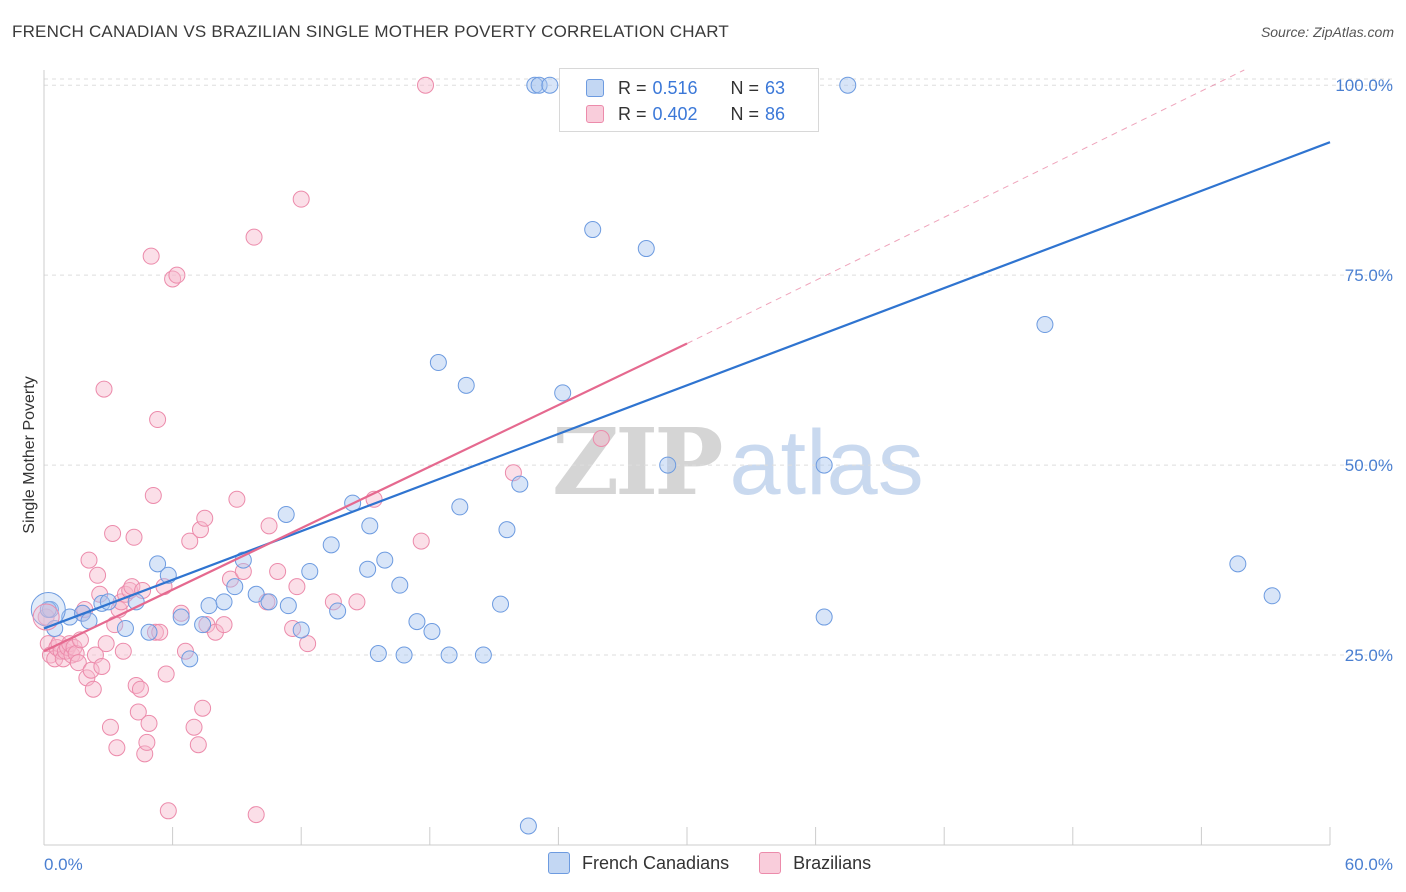  What do you see at coordinates (46, 617) in the screenshot?
I see `data-point-brazilians-large` at bounding box center [46, 617].